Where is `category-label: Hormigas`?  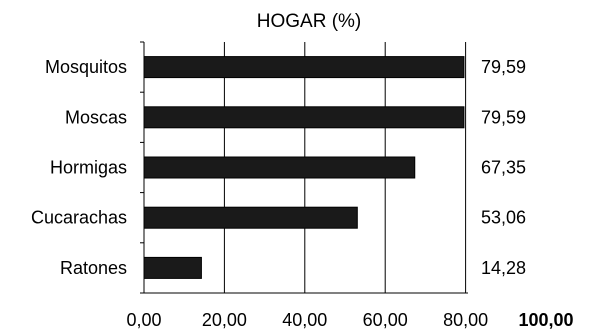
category-label: Hormigas is located at coordinates (88, 168).